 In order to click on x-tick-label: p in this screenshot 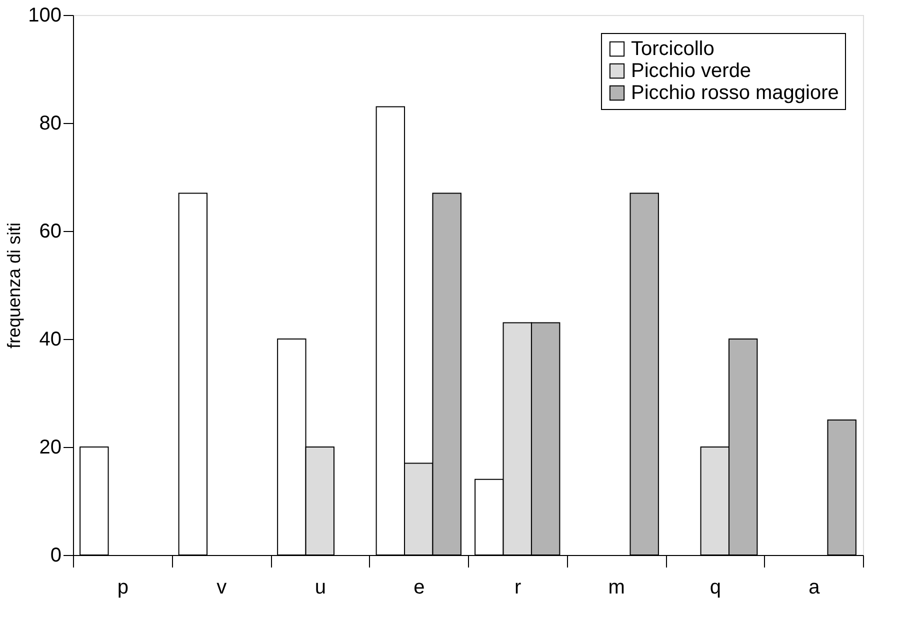, I will do `click(122, 587)`.